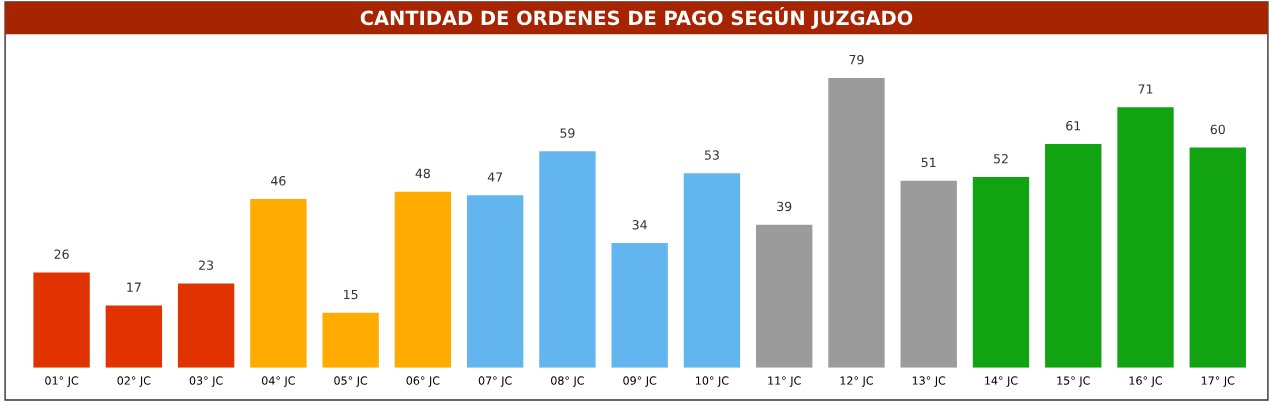 The height and width of the screenshot is (402, 1273). I want to click on data-label: 48, so click(422, 173).